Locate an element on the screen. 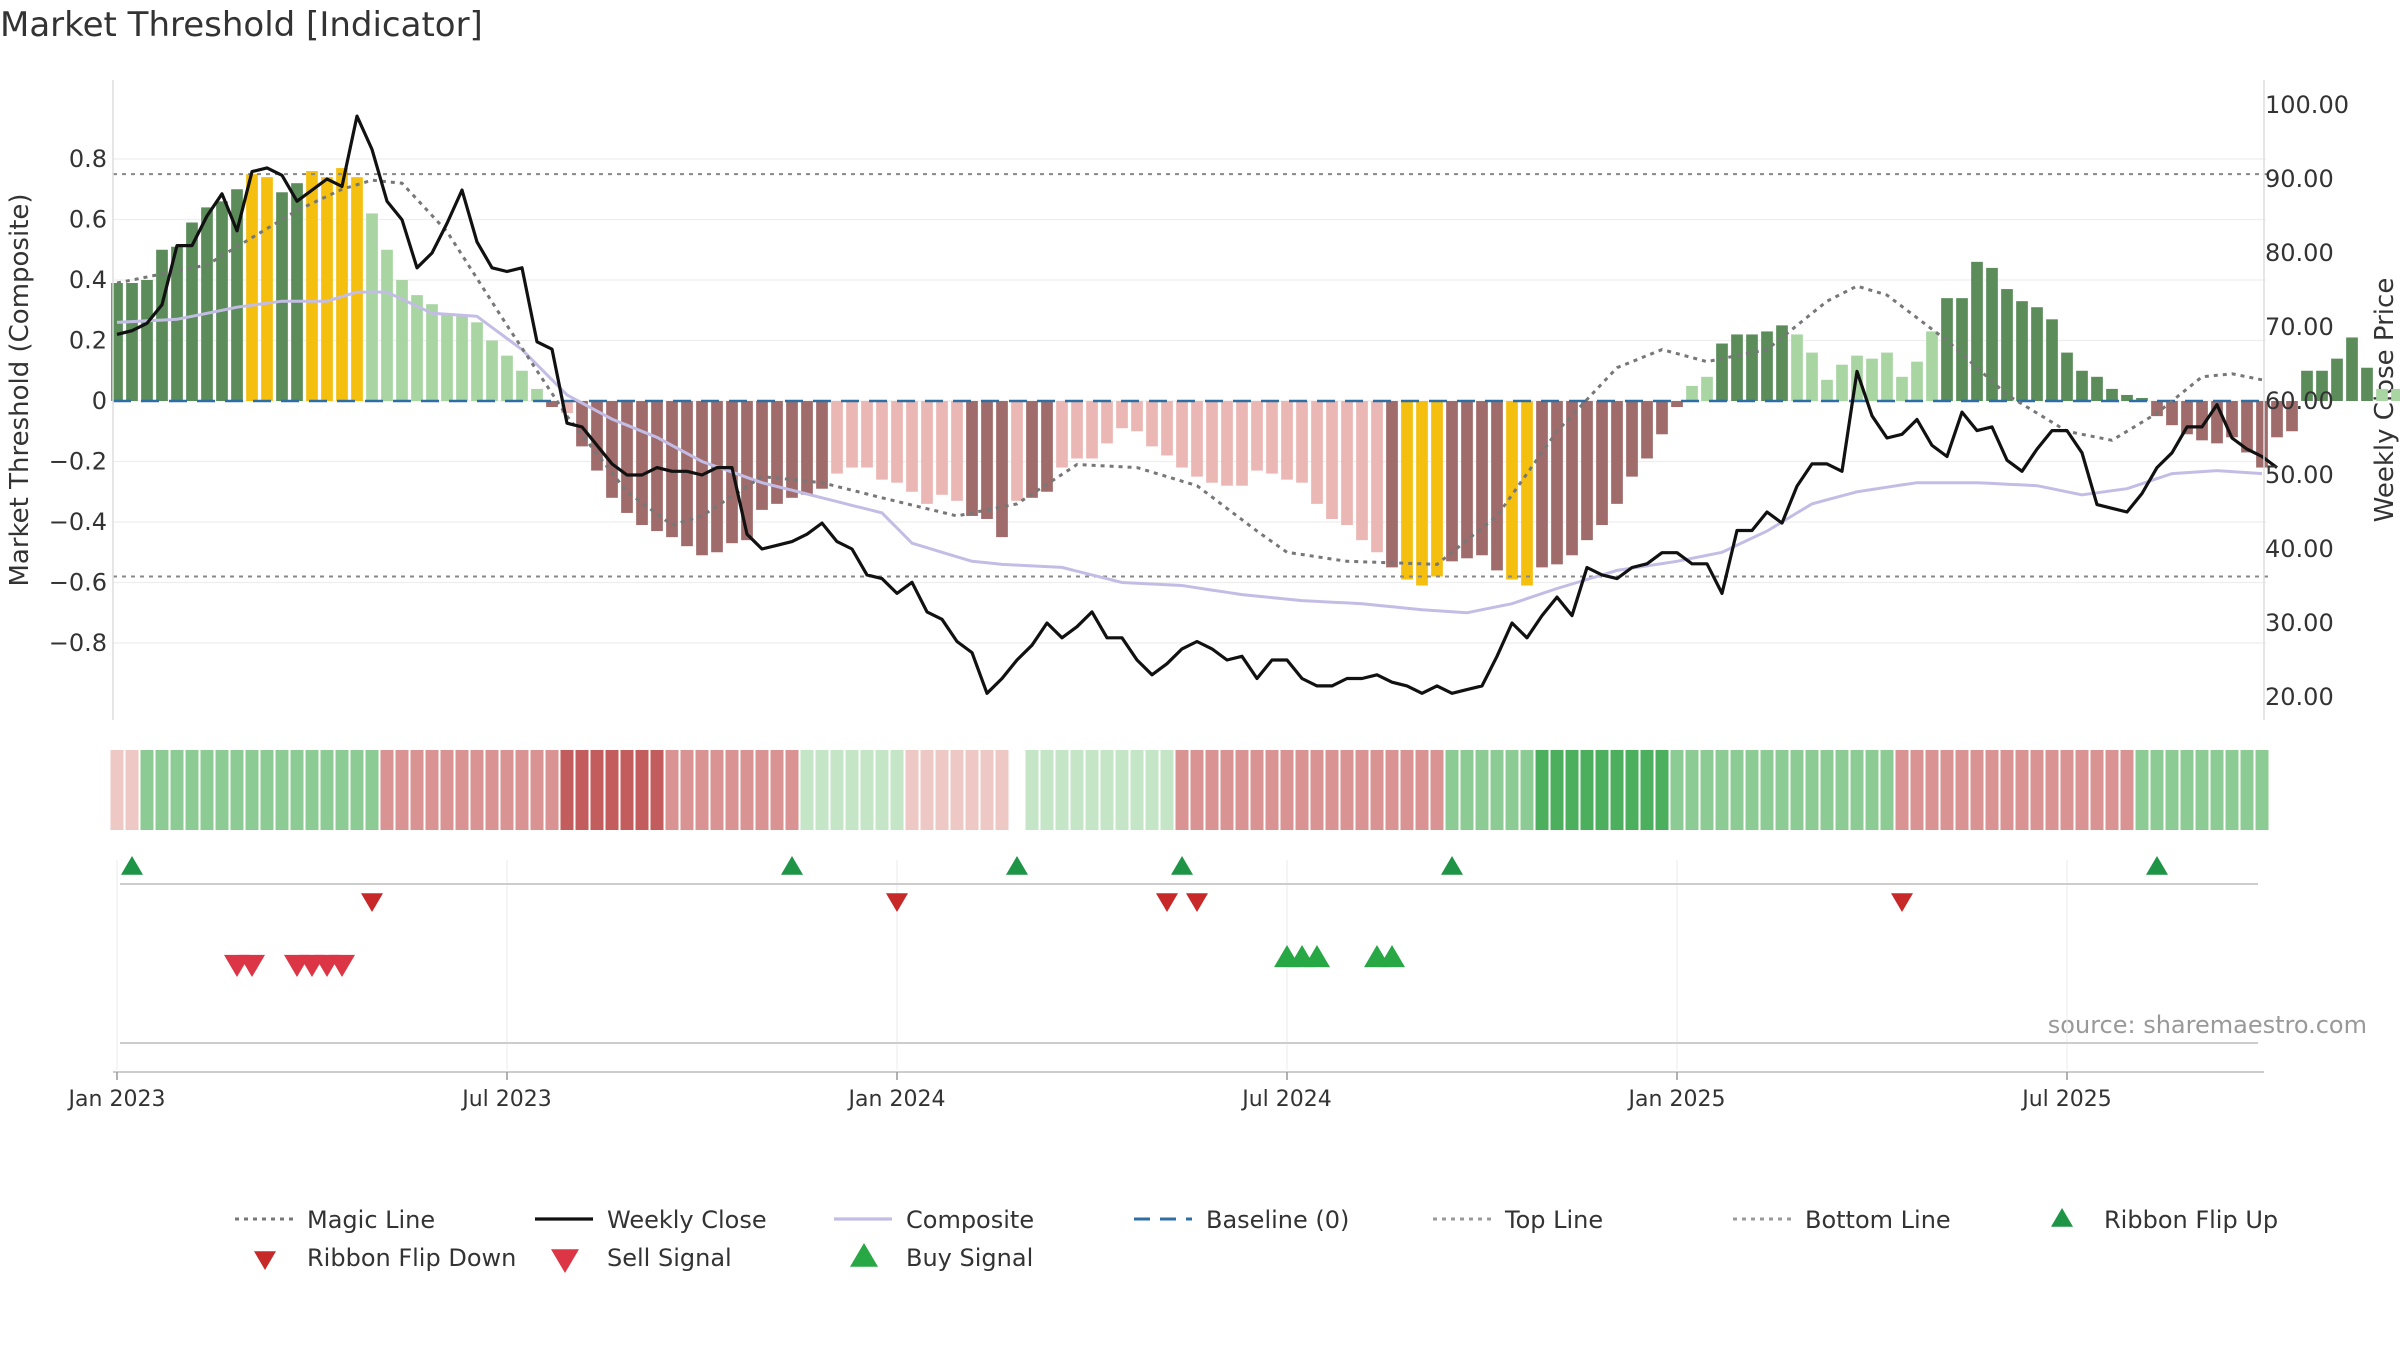 This screenshot has width=2400, height=1350. y-tick-right: 40.00 is located at coordinates (2299, 549).